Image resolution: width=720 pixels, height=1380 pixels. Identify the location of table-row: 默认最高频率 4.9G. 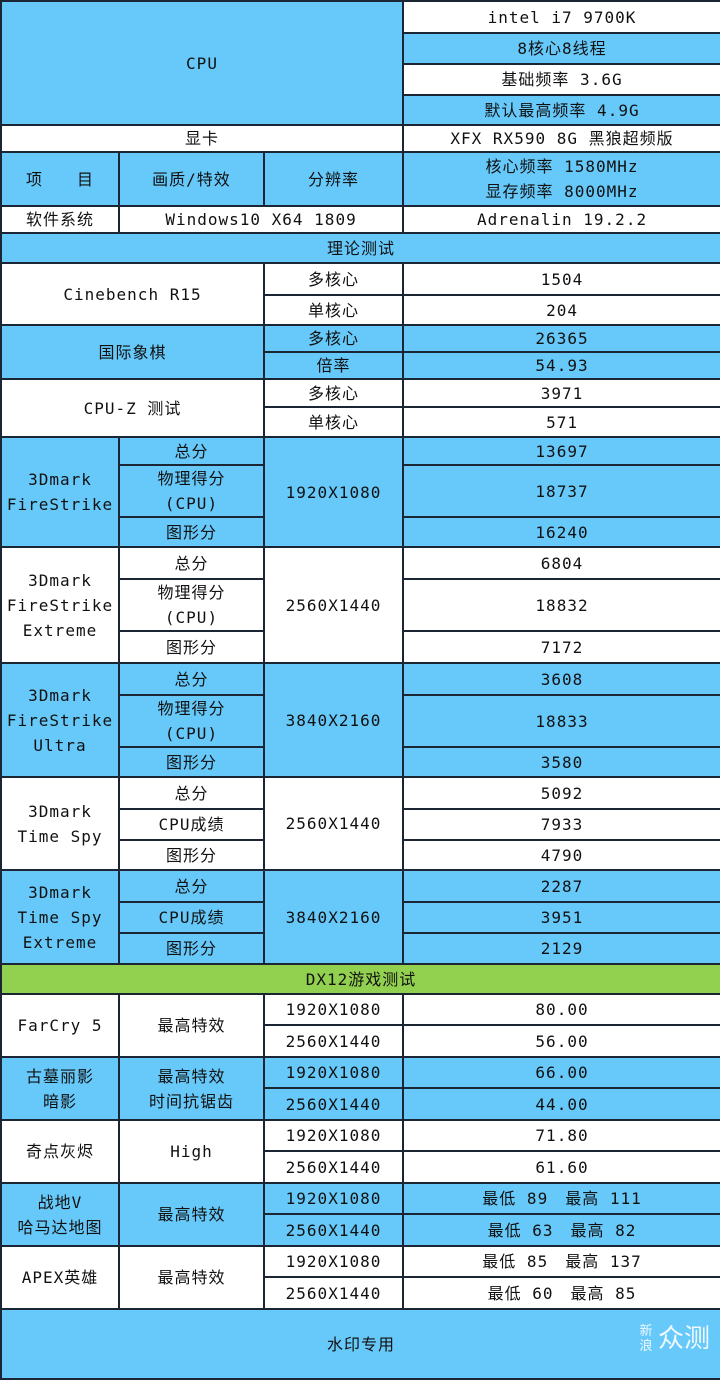
(360, 110).